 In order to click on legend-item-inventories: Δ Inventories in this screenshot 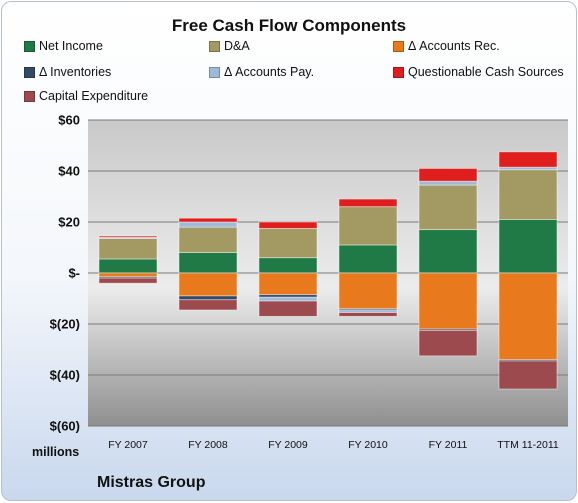, I will do `click(67, 72)`.